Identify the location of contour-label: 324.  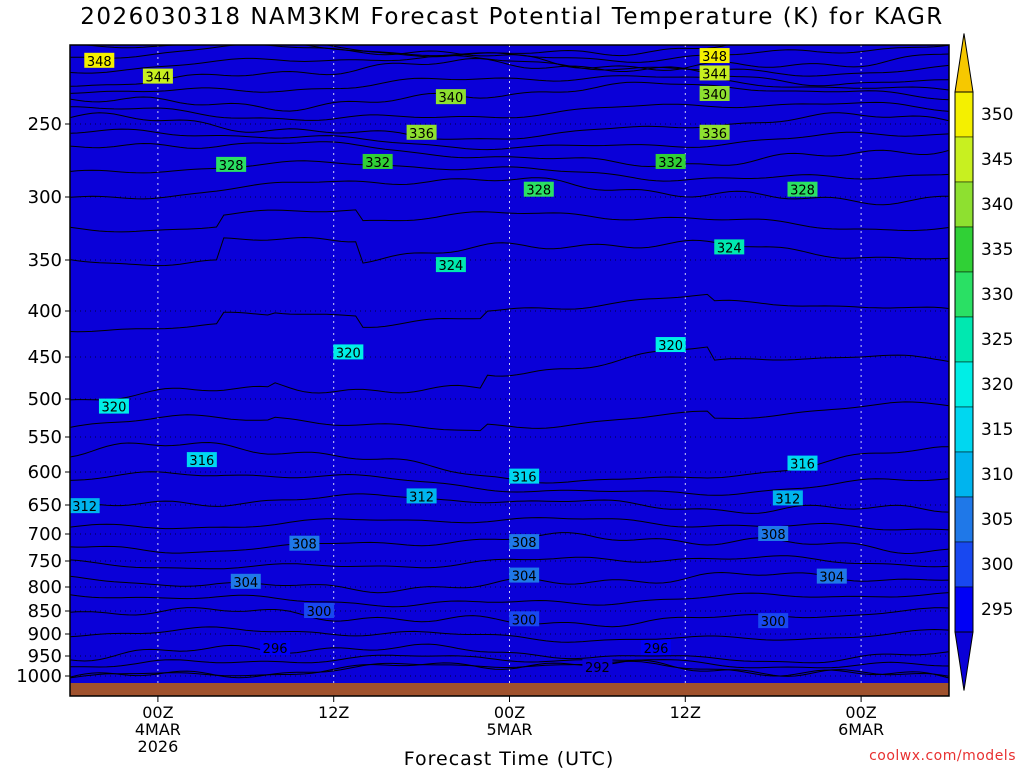
(450, 266).